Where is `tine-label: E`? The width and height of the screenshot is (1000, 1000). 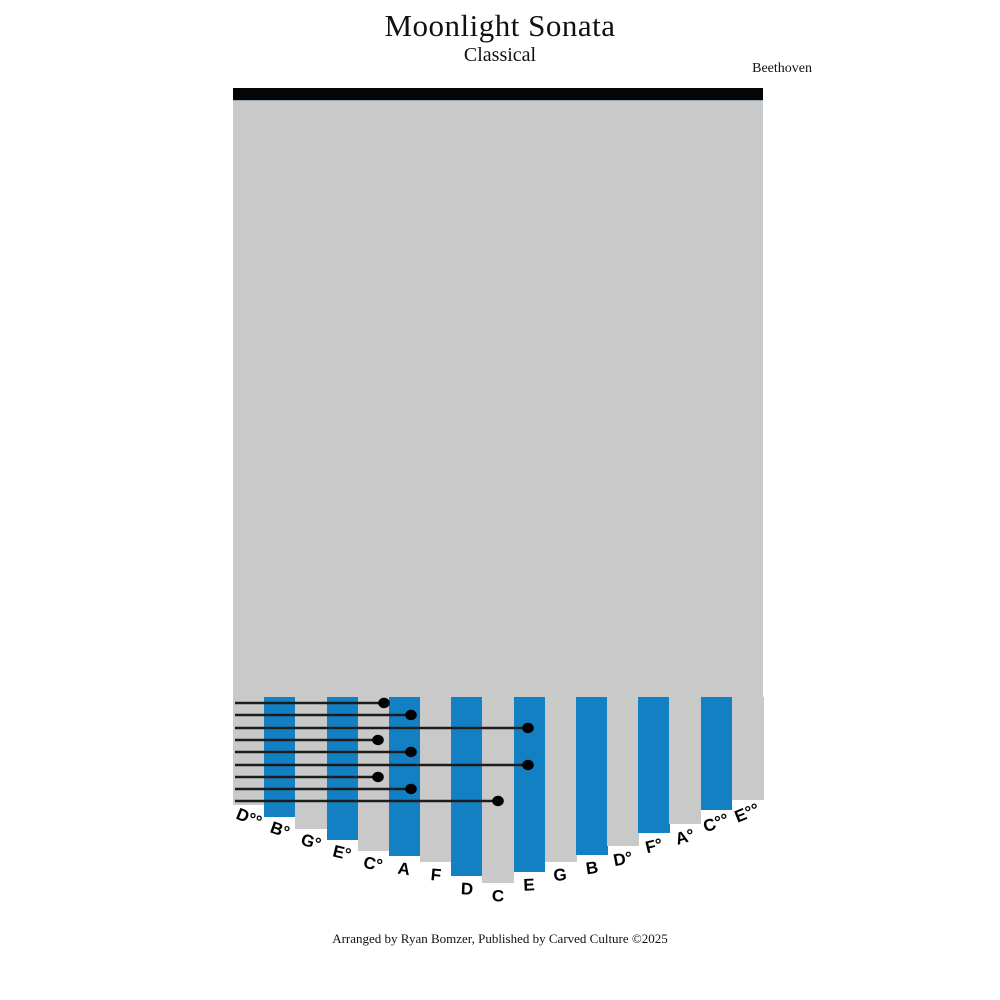 tine-label: E is located at coordinates (529, 885).